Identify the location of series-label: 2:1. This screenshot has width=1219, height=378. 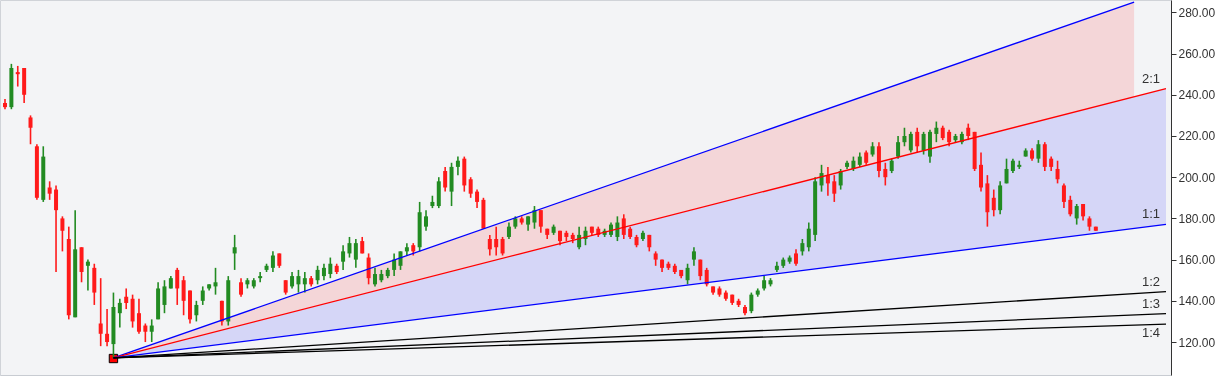
(1150, 78).